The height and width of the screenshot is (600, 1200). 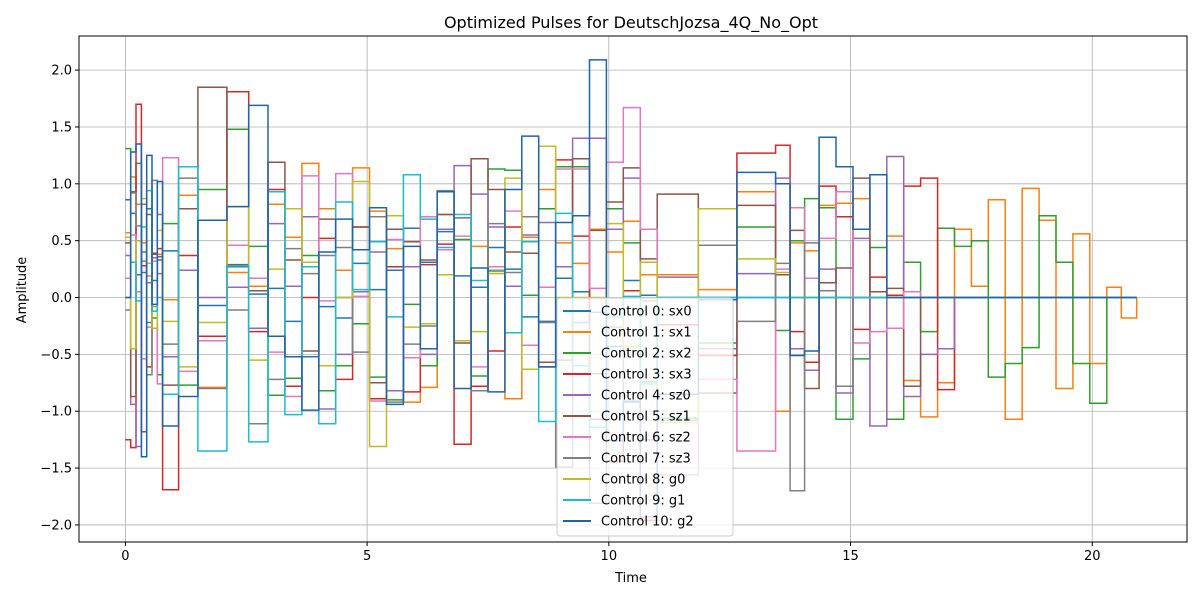 I want to click on legend-label: Control 7: sz3, so click(x=646, y=459).